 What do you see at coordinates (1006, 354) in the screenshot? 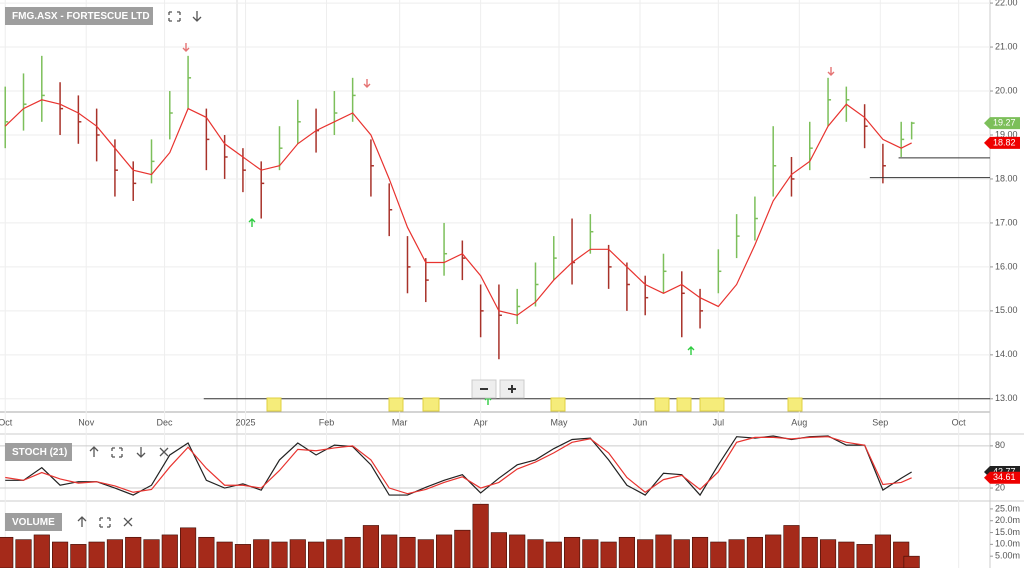
I see `y-tick-label: 14.00` at bounding box center [1006, 354].